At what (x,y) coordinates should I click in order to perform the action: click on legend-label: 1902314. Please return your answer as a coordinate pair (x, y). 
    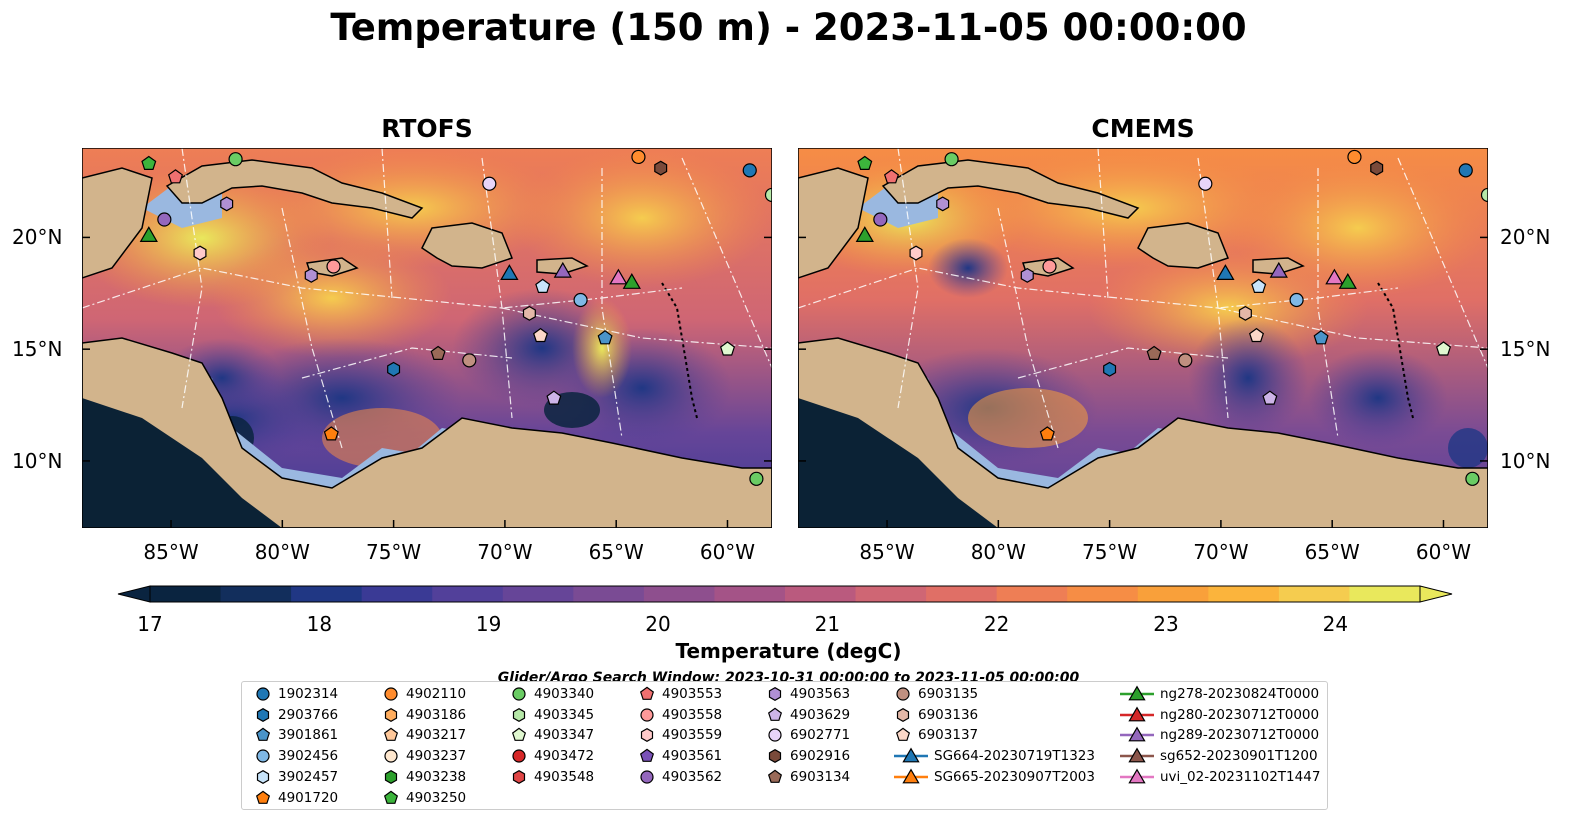
    Looking at the image, I should click on (308, 694).